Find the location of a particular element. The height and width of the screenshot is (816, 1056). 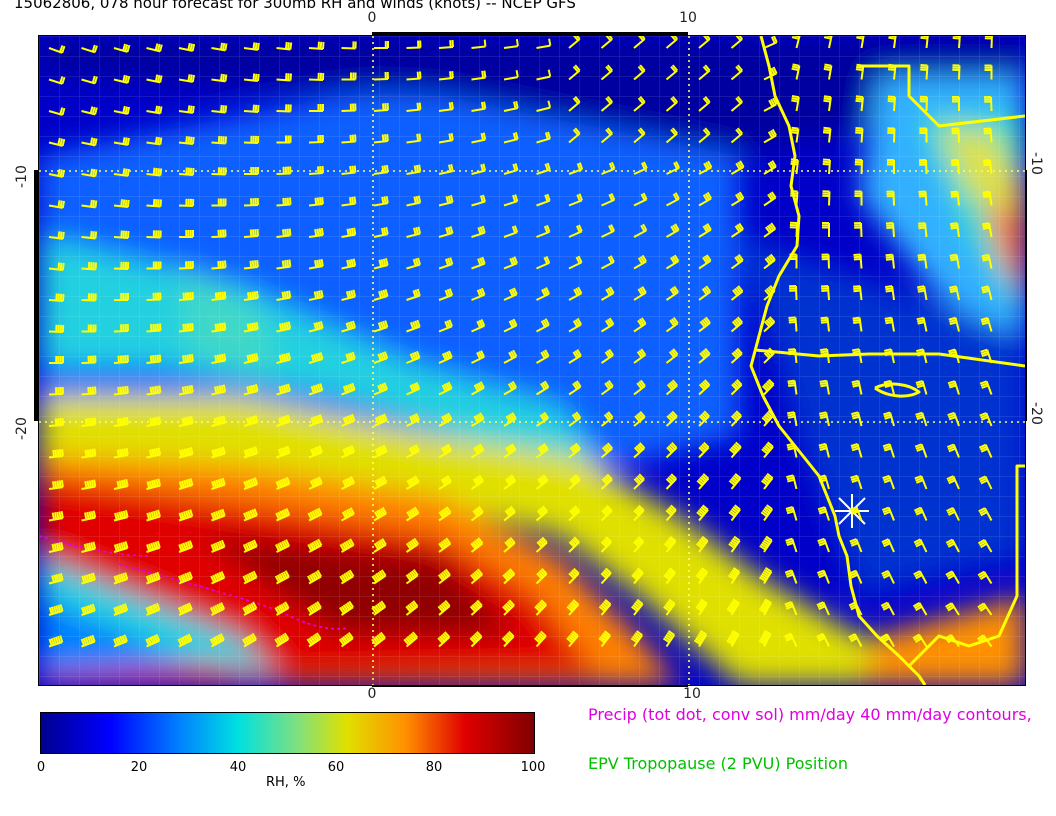

top-tick-10: 10 is located at coordinates (688, 18).